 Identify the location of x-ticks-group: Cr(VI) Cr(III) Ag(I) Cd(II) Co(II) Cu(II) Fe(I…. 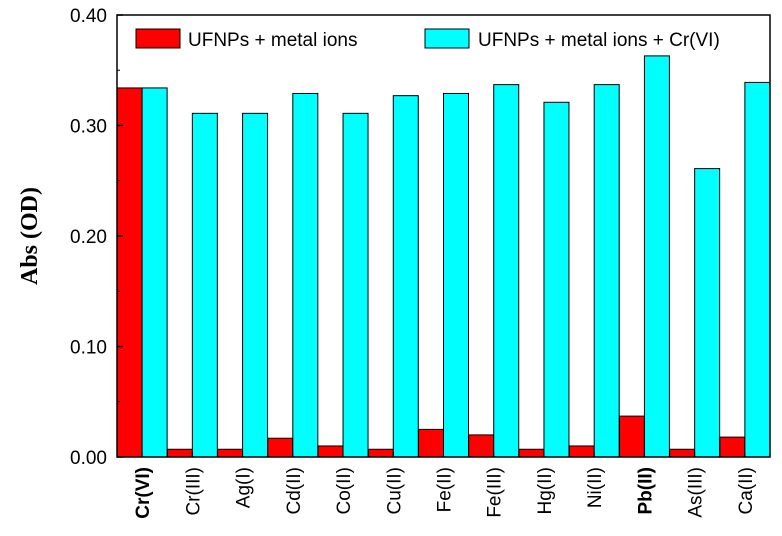
(445, 485).